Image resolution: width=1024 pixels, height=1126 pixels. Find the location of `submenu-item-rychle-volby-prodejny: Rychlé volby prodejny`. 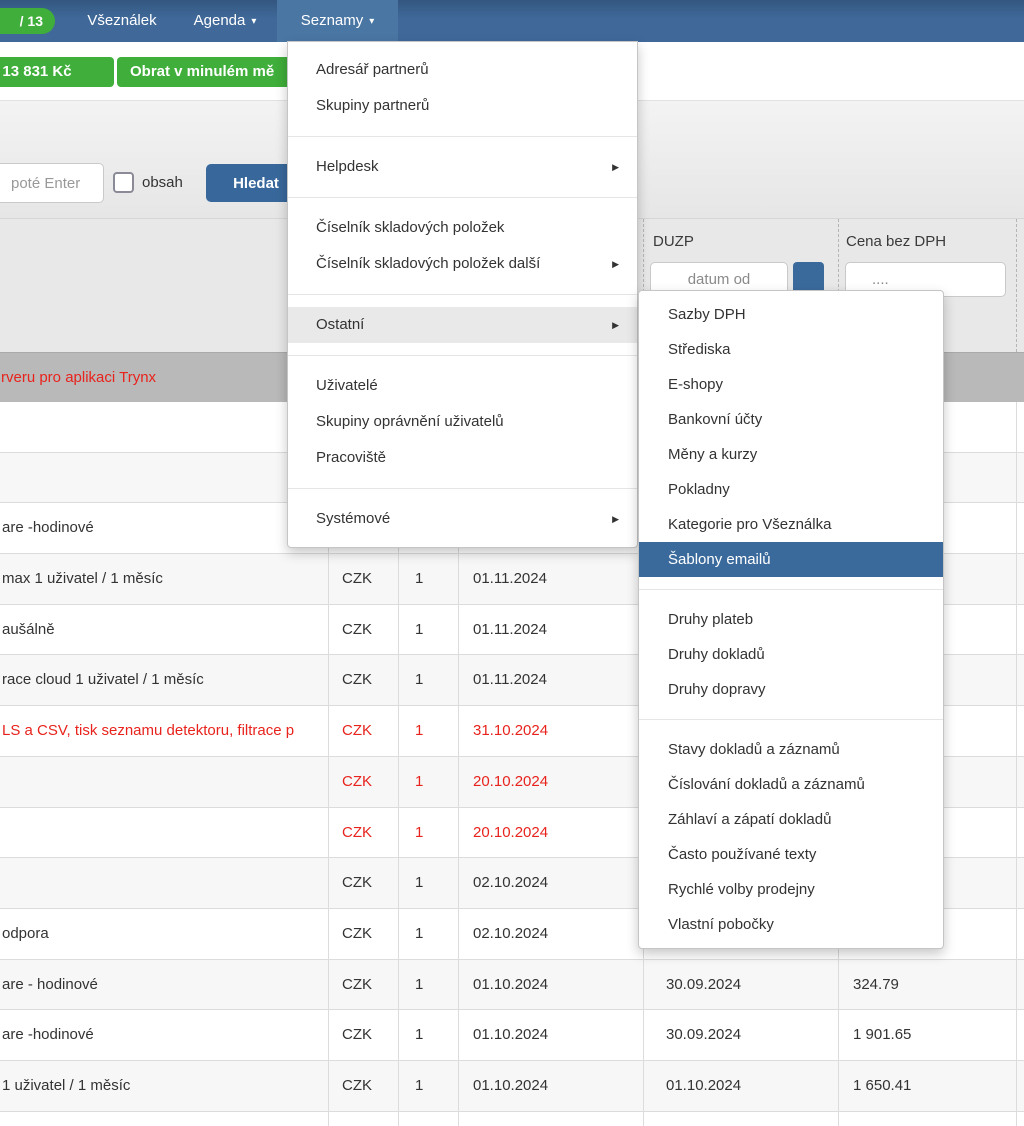

submenu-item-rychle-volby-prodejny: Rychlé volby prodejny is located at coordinates (791, 889).